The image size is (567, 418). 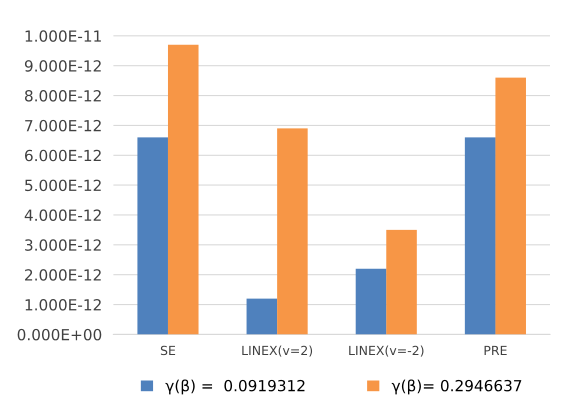 What do you see at coordinates (60, 334) in the screenshot?
I see `y-tick-label: 0.000E+00` at bounding box center [60, 334].